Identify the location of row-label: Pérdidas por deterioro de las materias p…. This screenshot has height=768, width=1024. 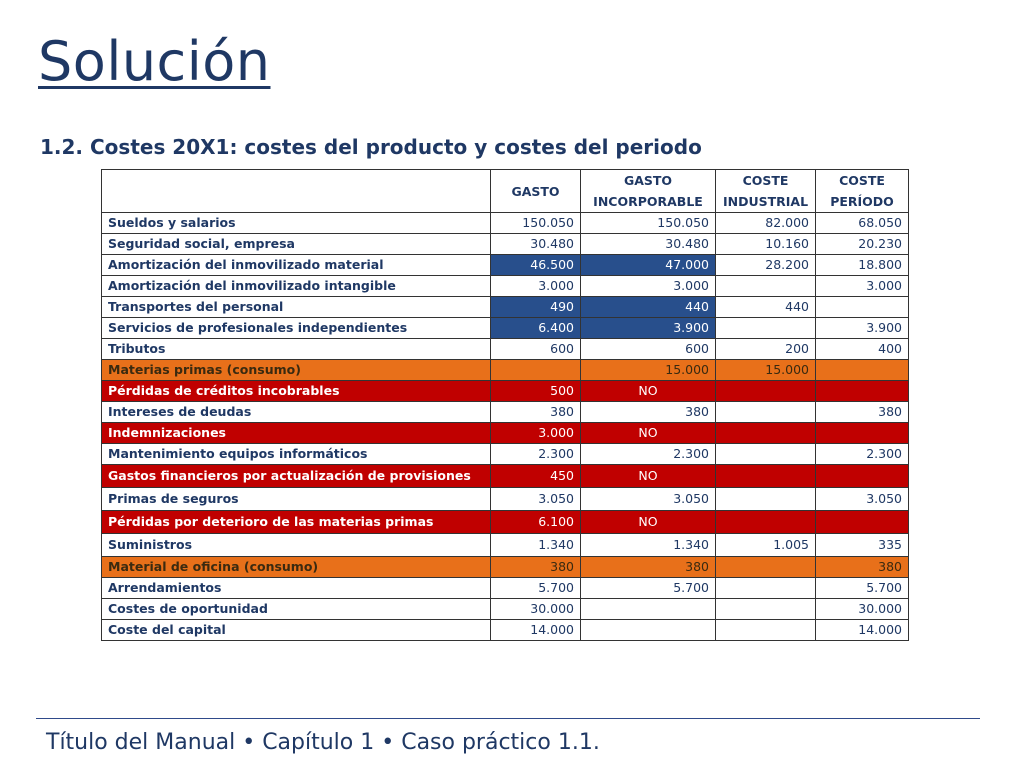
(296, 522).